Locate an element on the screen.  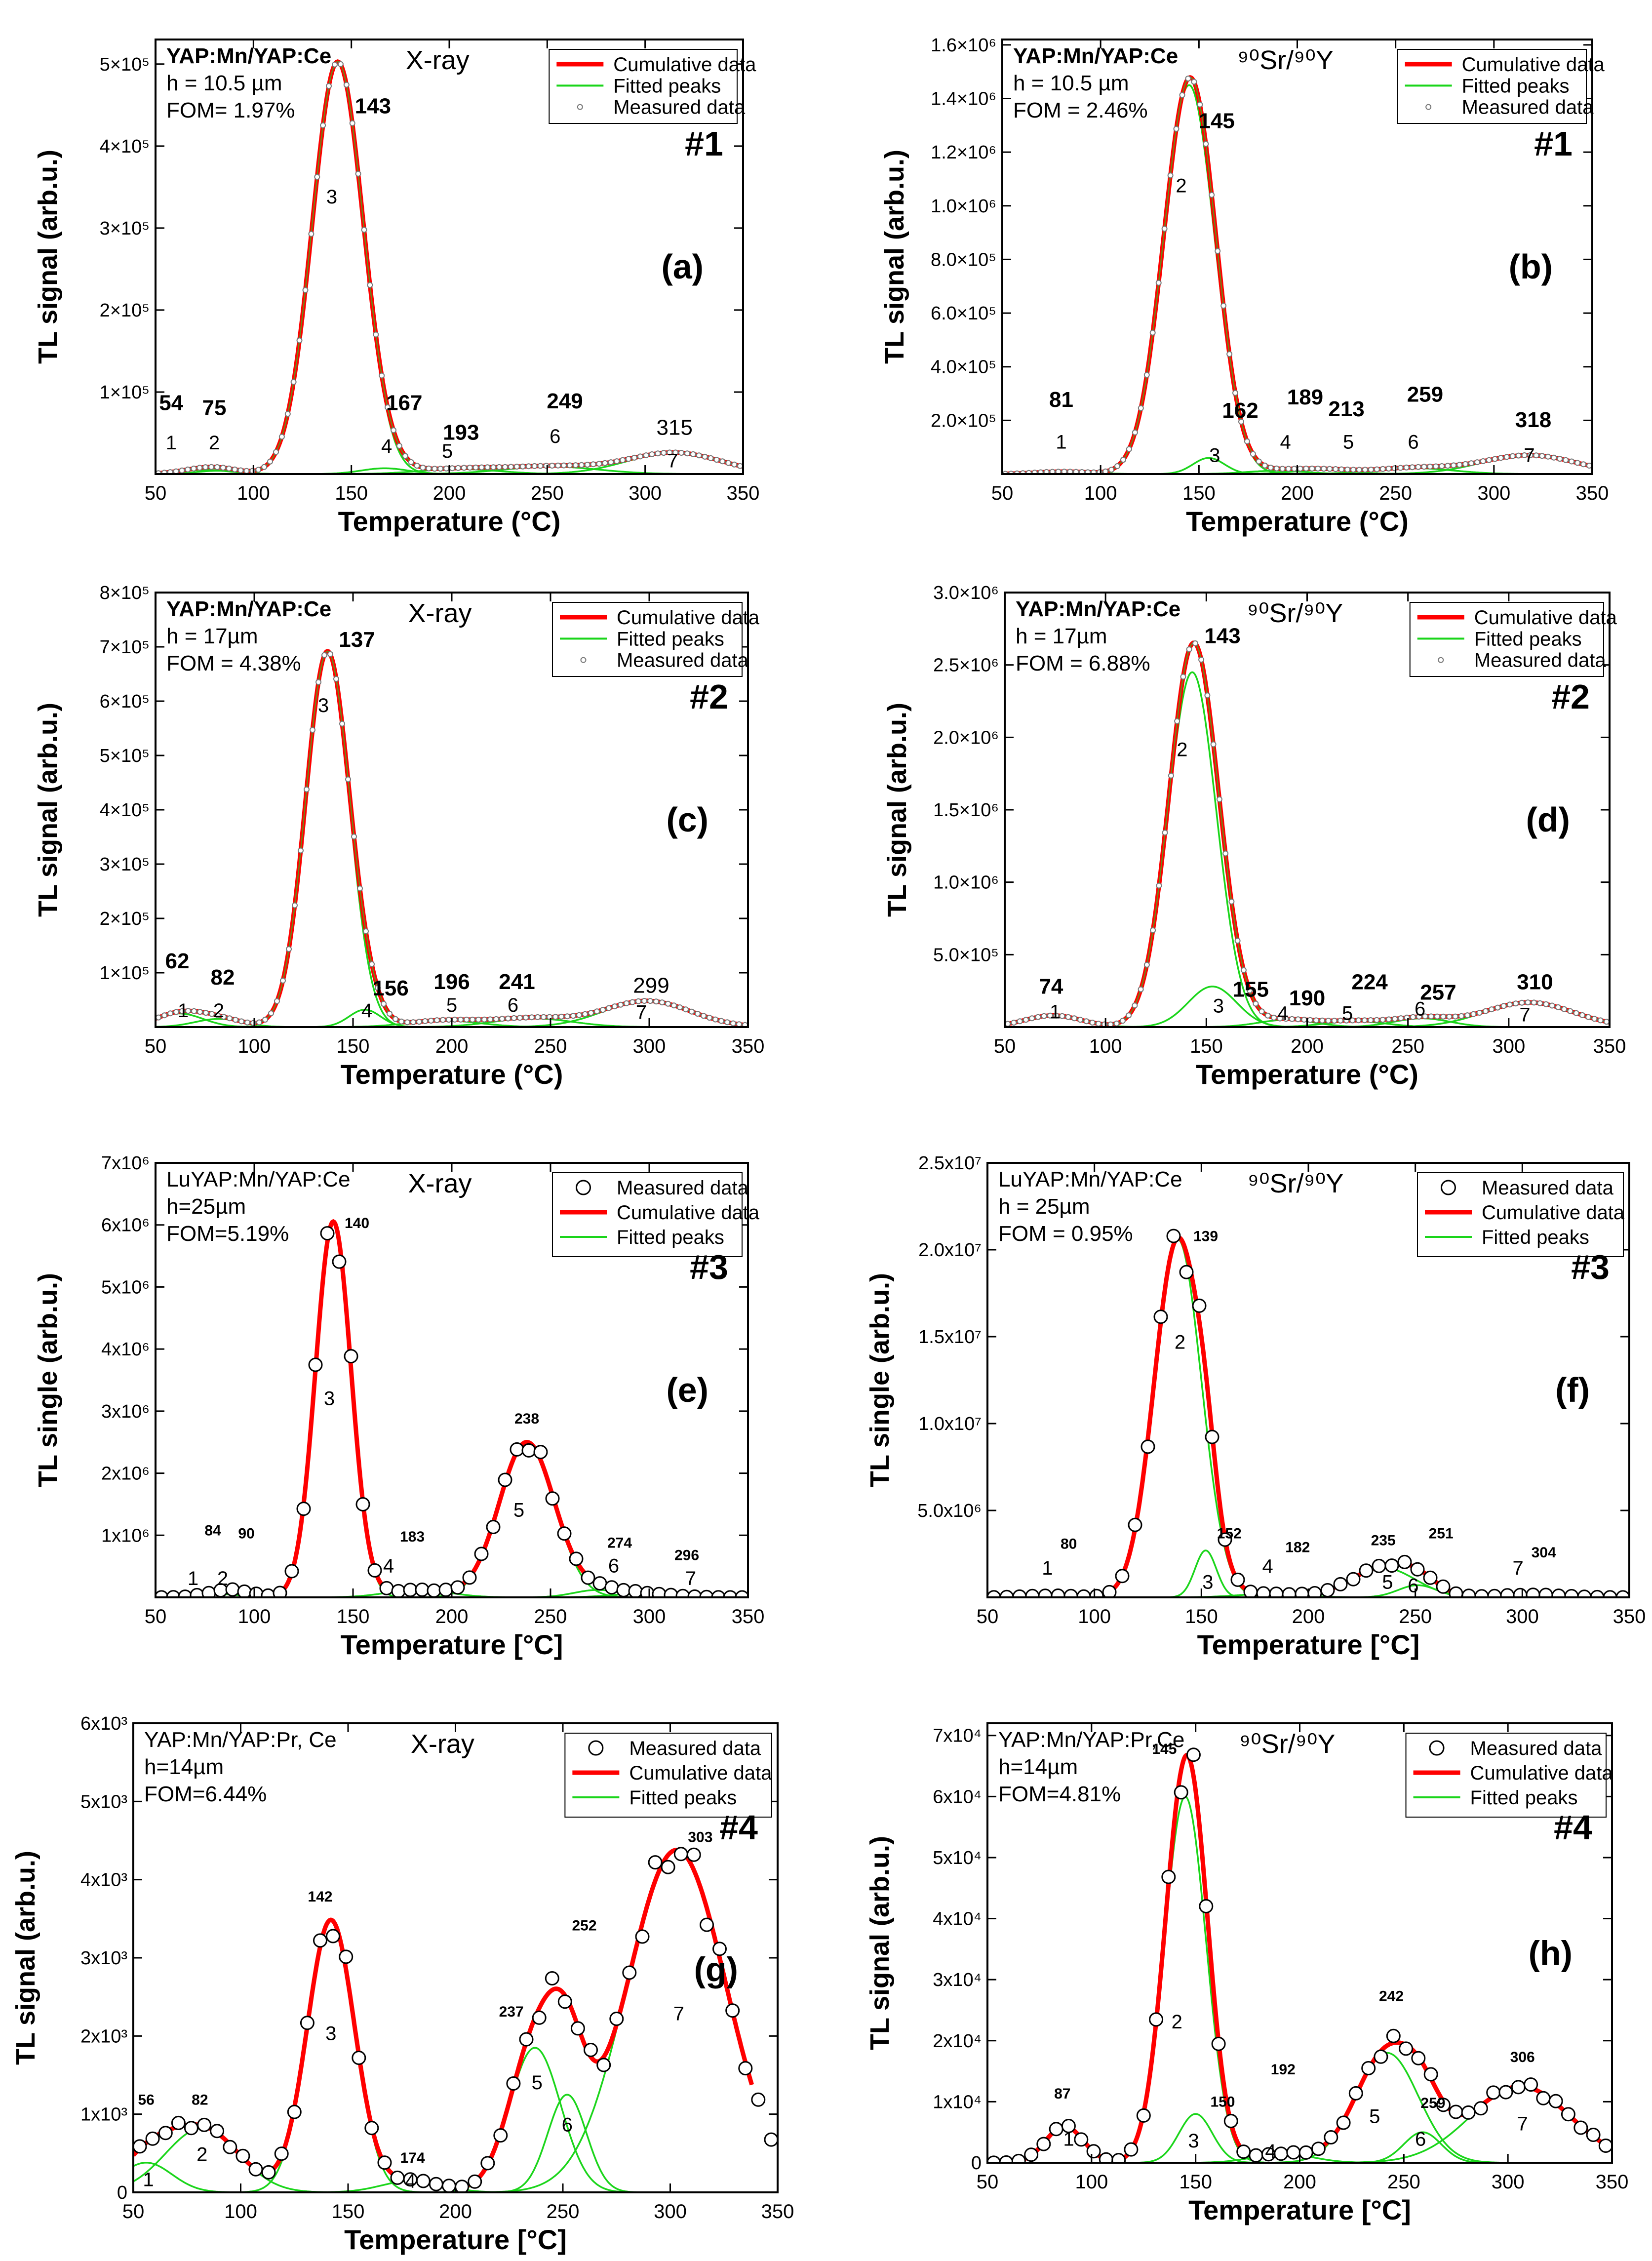
radiation-source: ⁹⁰Sr/⁹⁰Y is located at coordinates (1287, 1744).